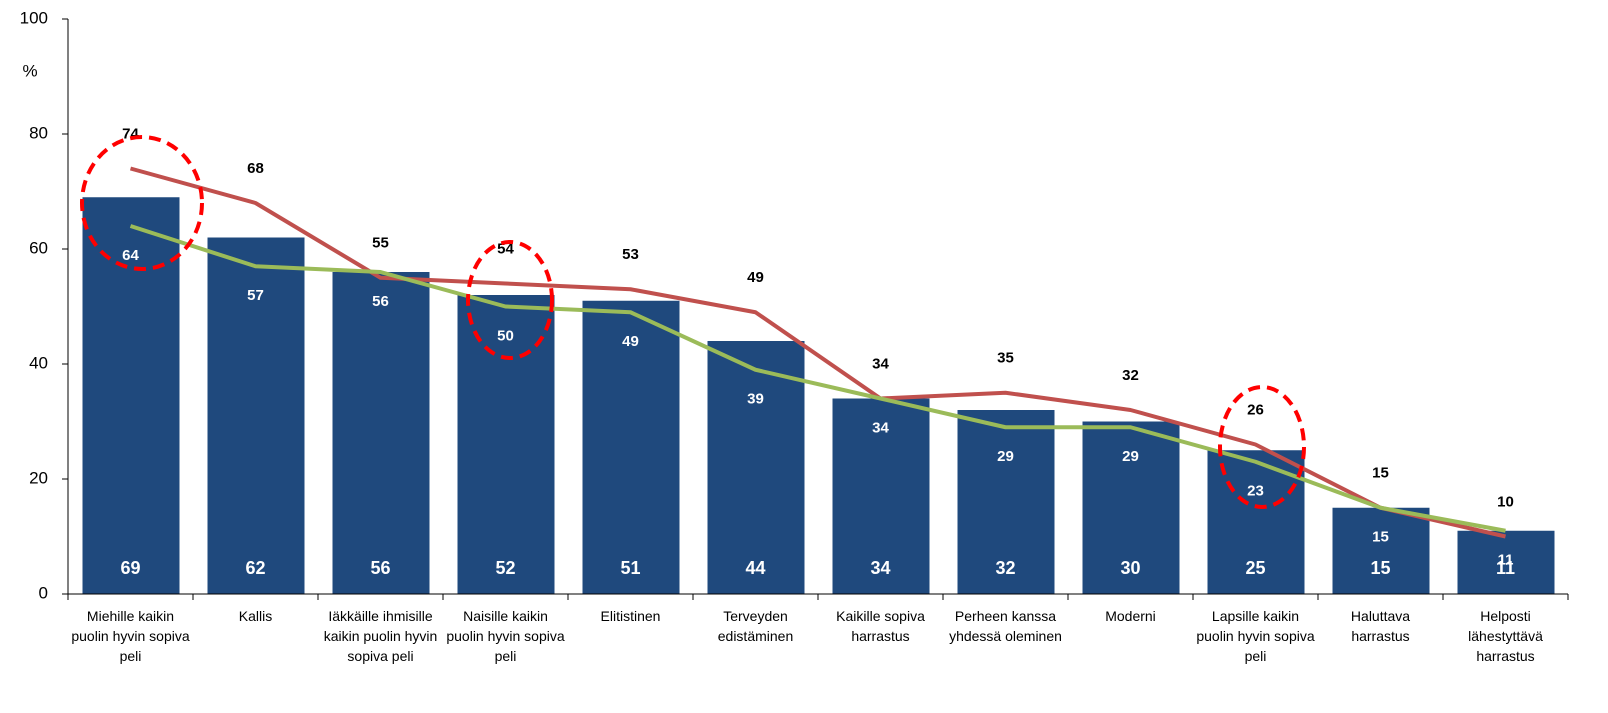  What do you see at coordinates (630, 616) in the screenshot?
I see `x-tick-label: Elitistinen` at bounding box center [630, 616].